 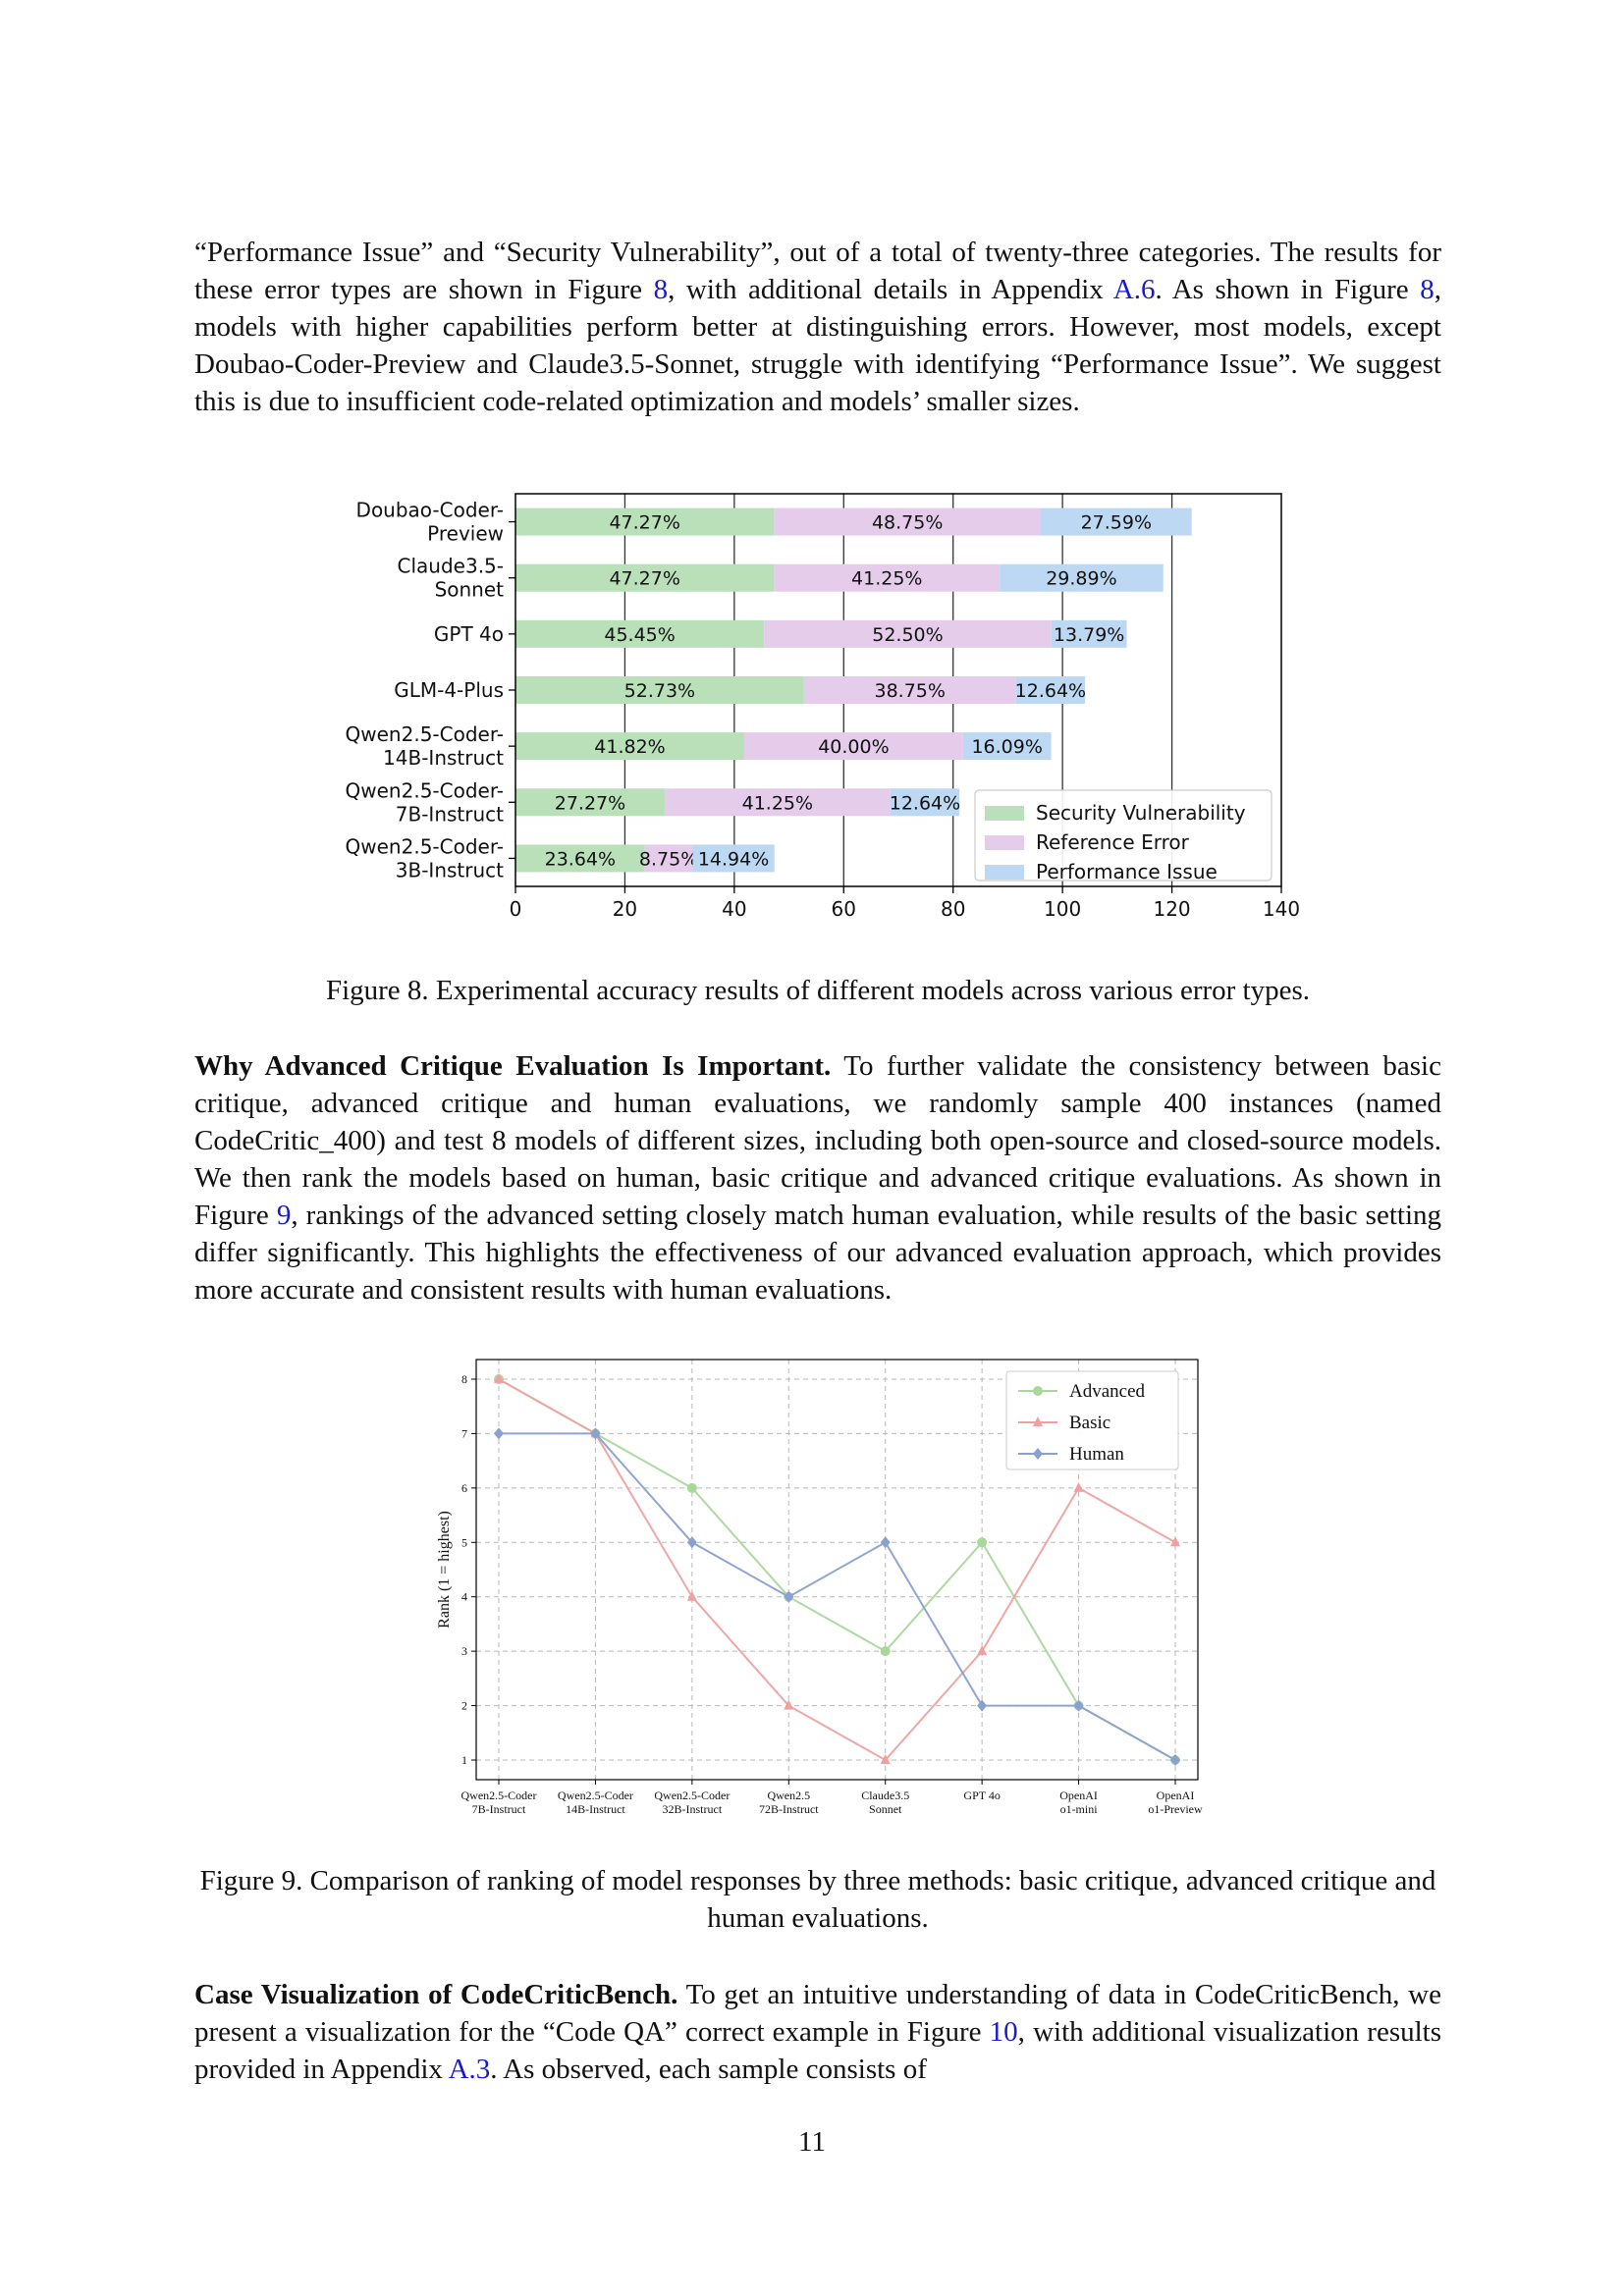 I want to click on y-tick-label: 2, so click(x=464, y=1706).